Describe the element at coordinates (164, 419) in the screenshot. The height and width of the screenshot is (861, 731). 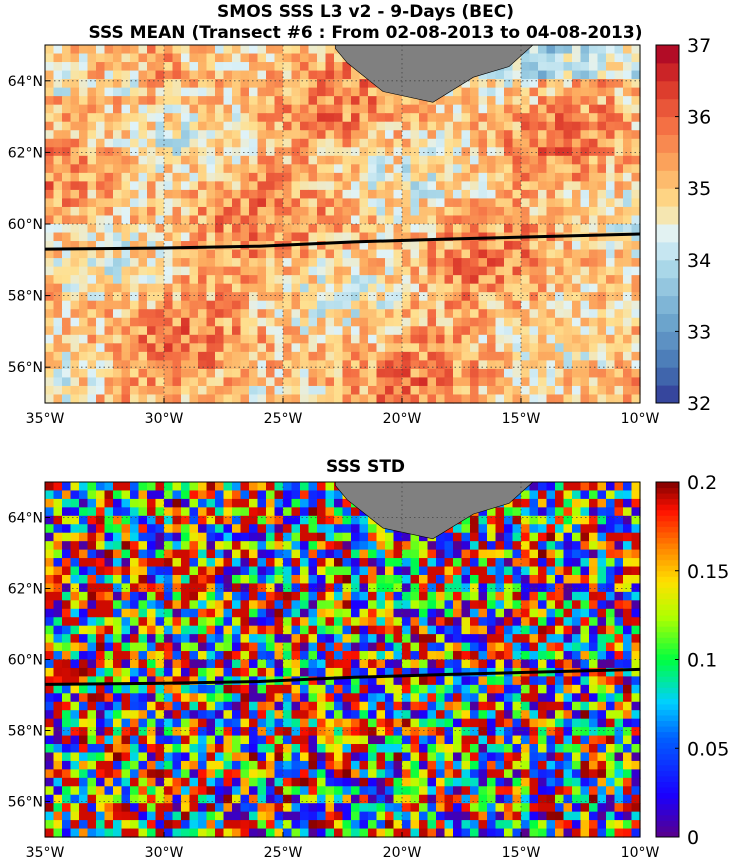
I see `x-tick-label: 30°W` at that location.